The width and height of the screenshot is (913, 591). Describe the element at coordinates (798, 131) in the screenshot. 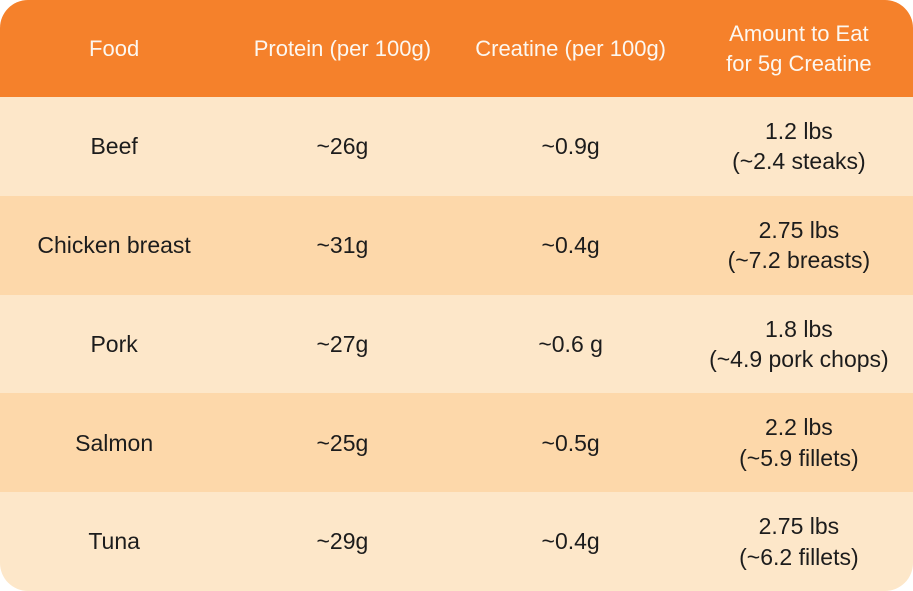

I see `amount-line1: 1.2 lbs` at that location.